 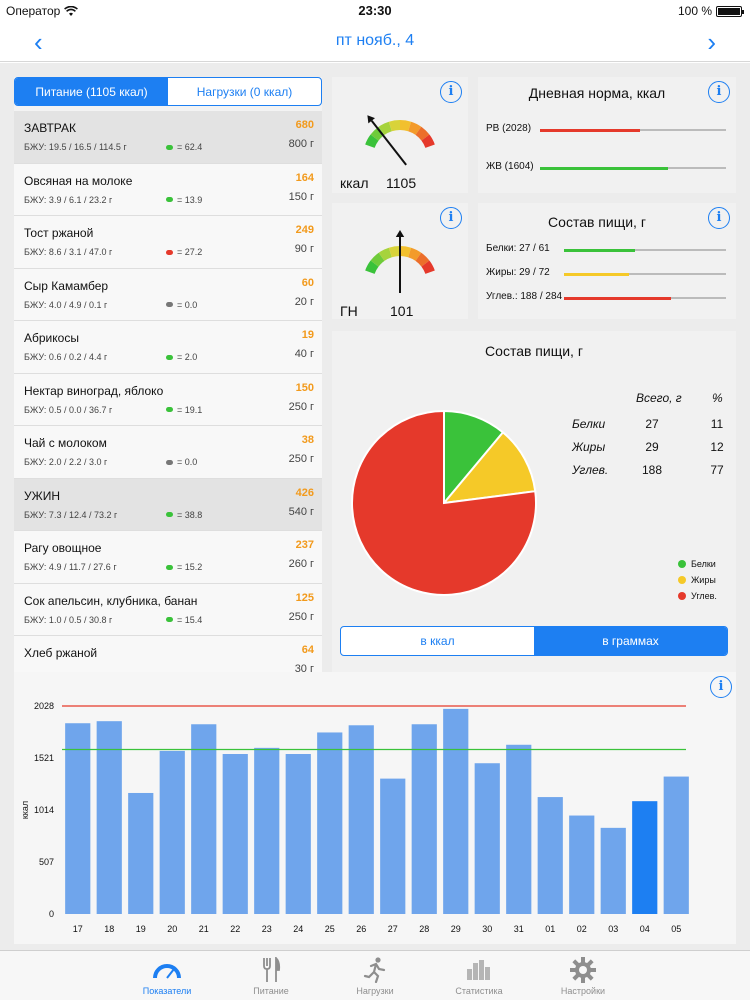 I want to click on tab-load: Нагрузки (0 ккал), so click(x=244, y=91).